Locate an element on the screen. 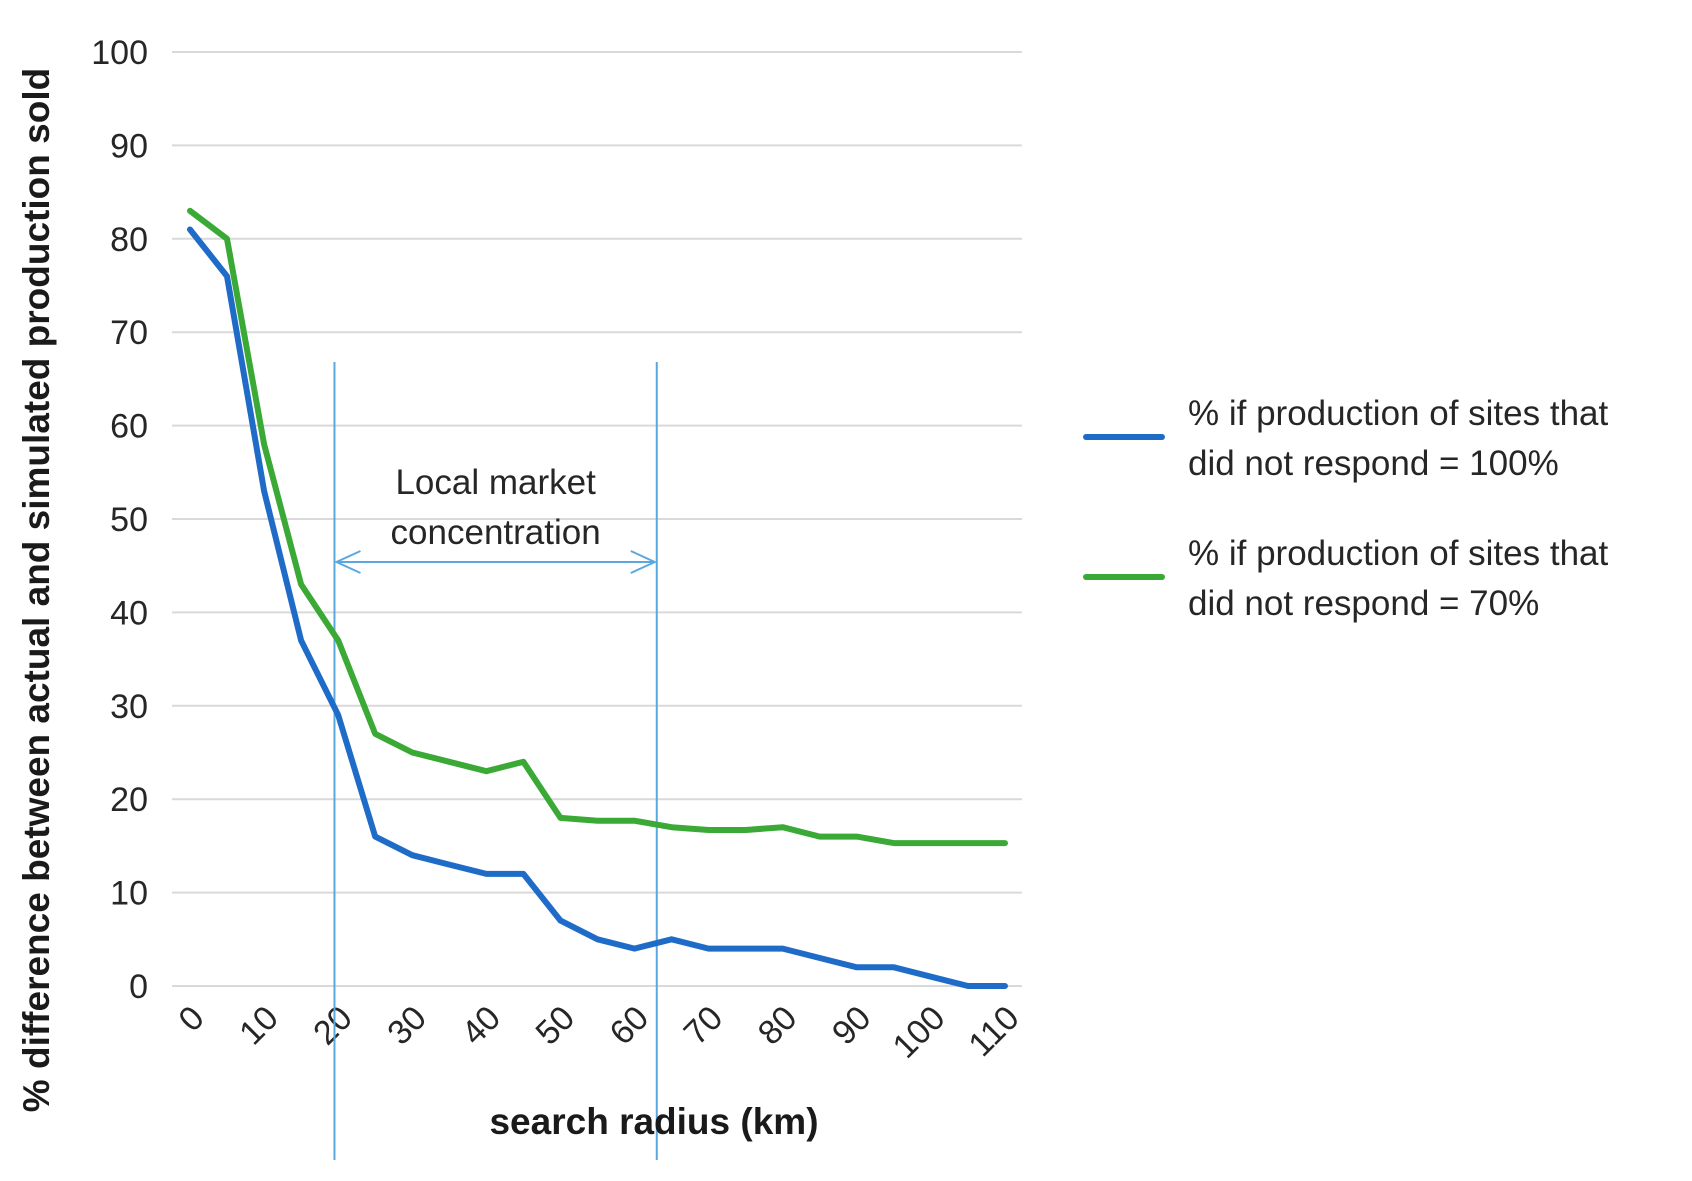 The width and height of the screenshot is (1692, 1181). legend-label: did not respond = 100% is located at coordinates (1373, 463).